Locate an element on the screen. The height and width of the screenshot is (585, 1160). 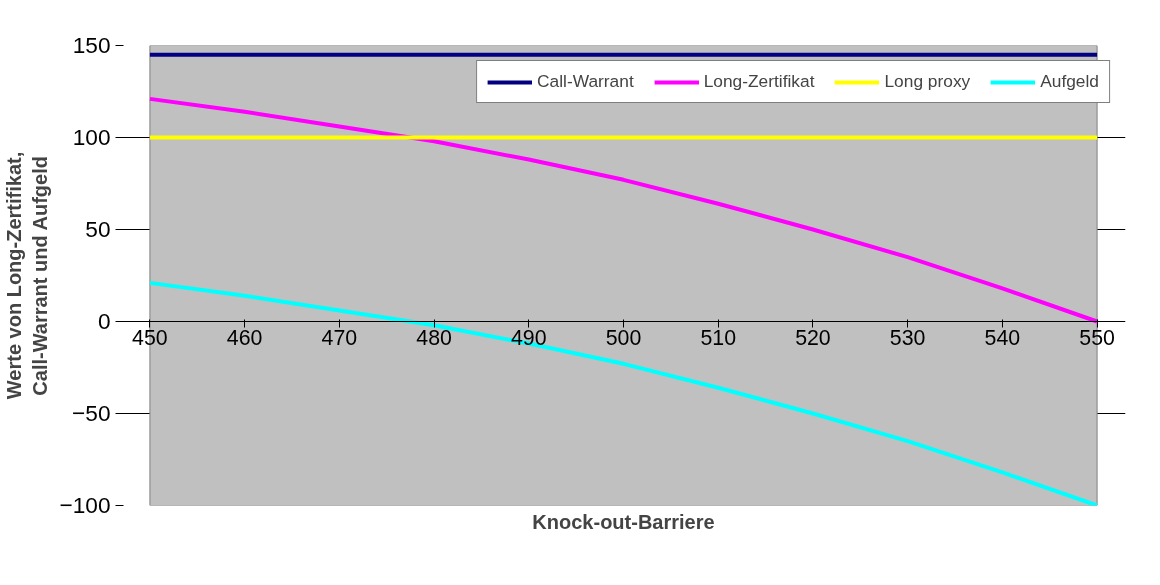
legend-label: Long-Zertifikat is located at coordinates (759, 81).